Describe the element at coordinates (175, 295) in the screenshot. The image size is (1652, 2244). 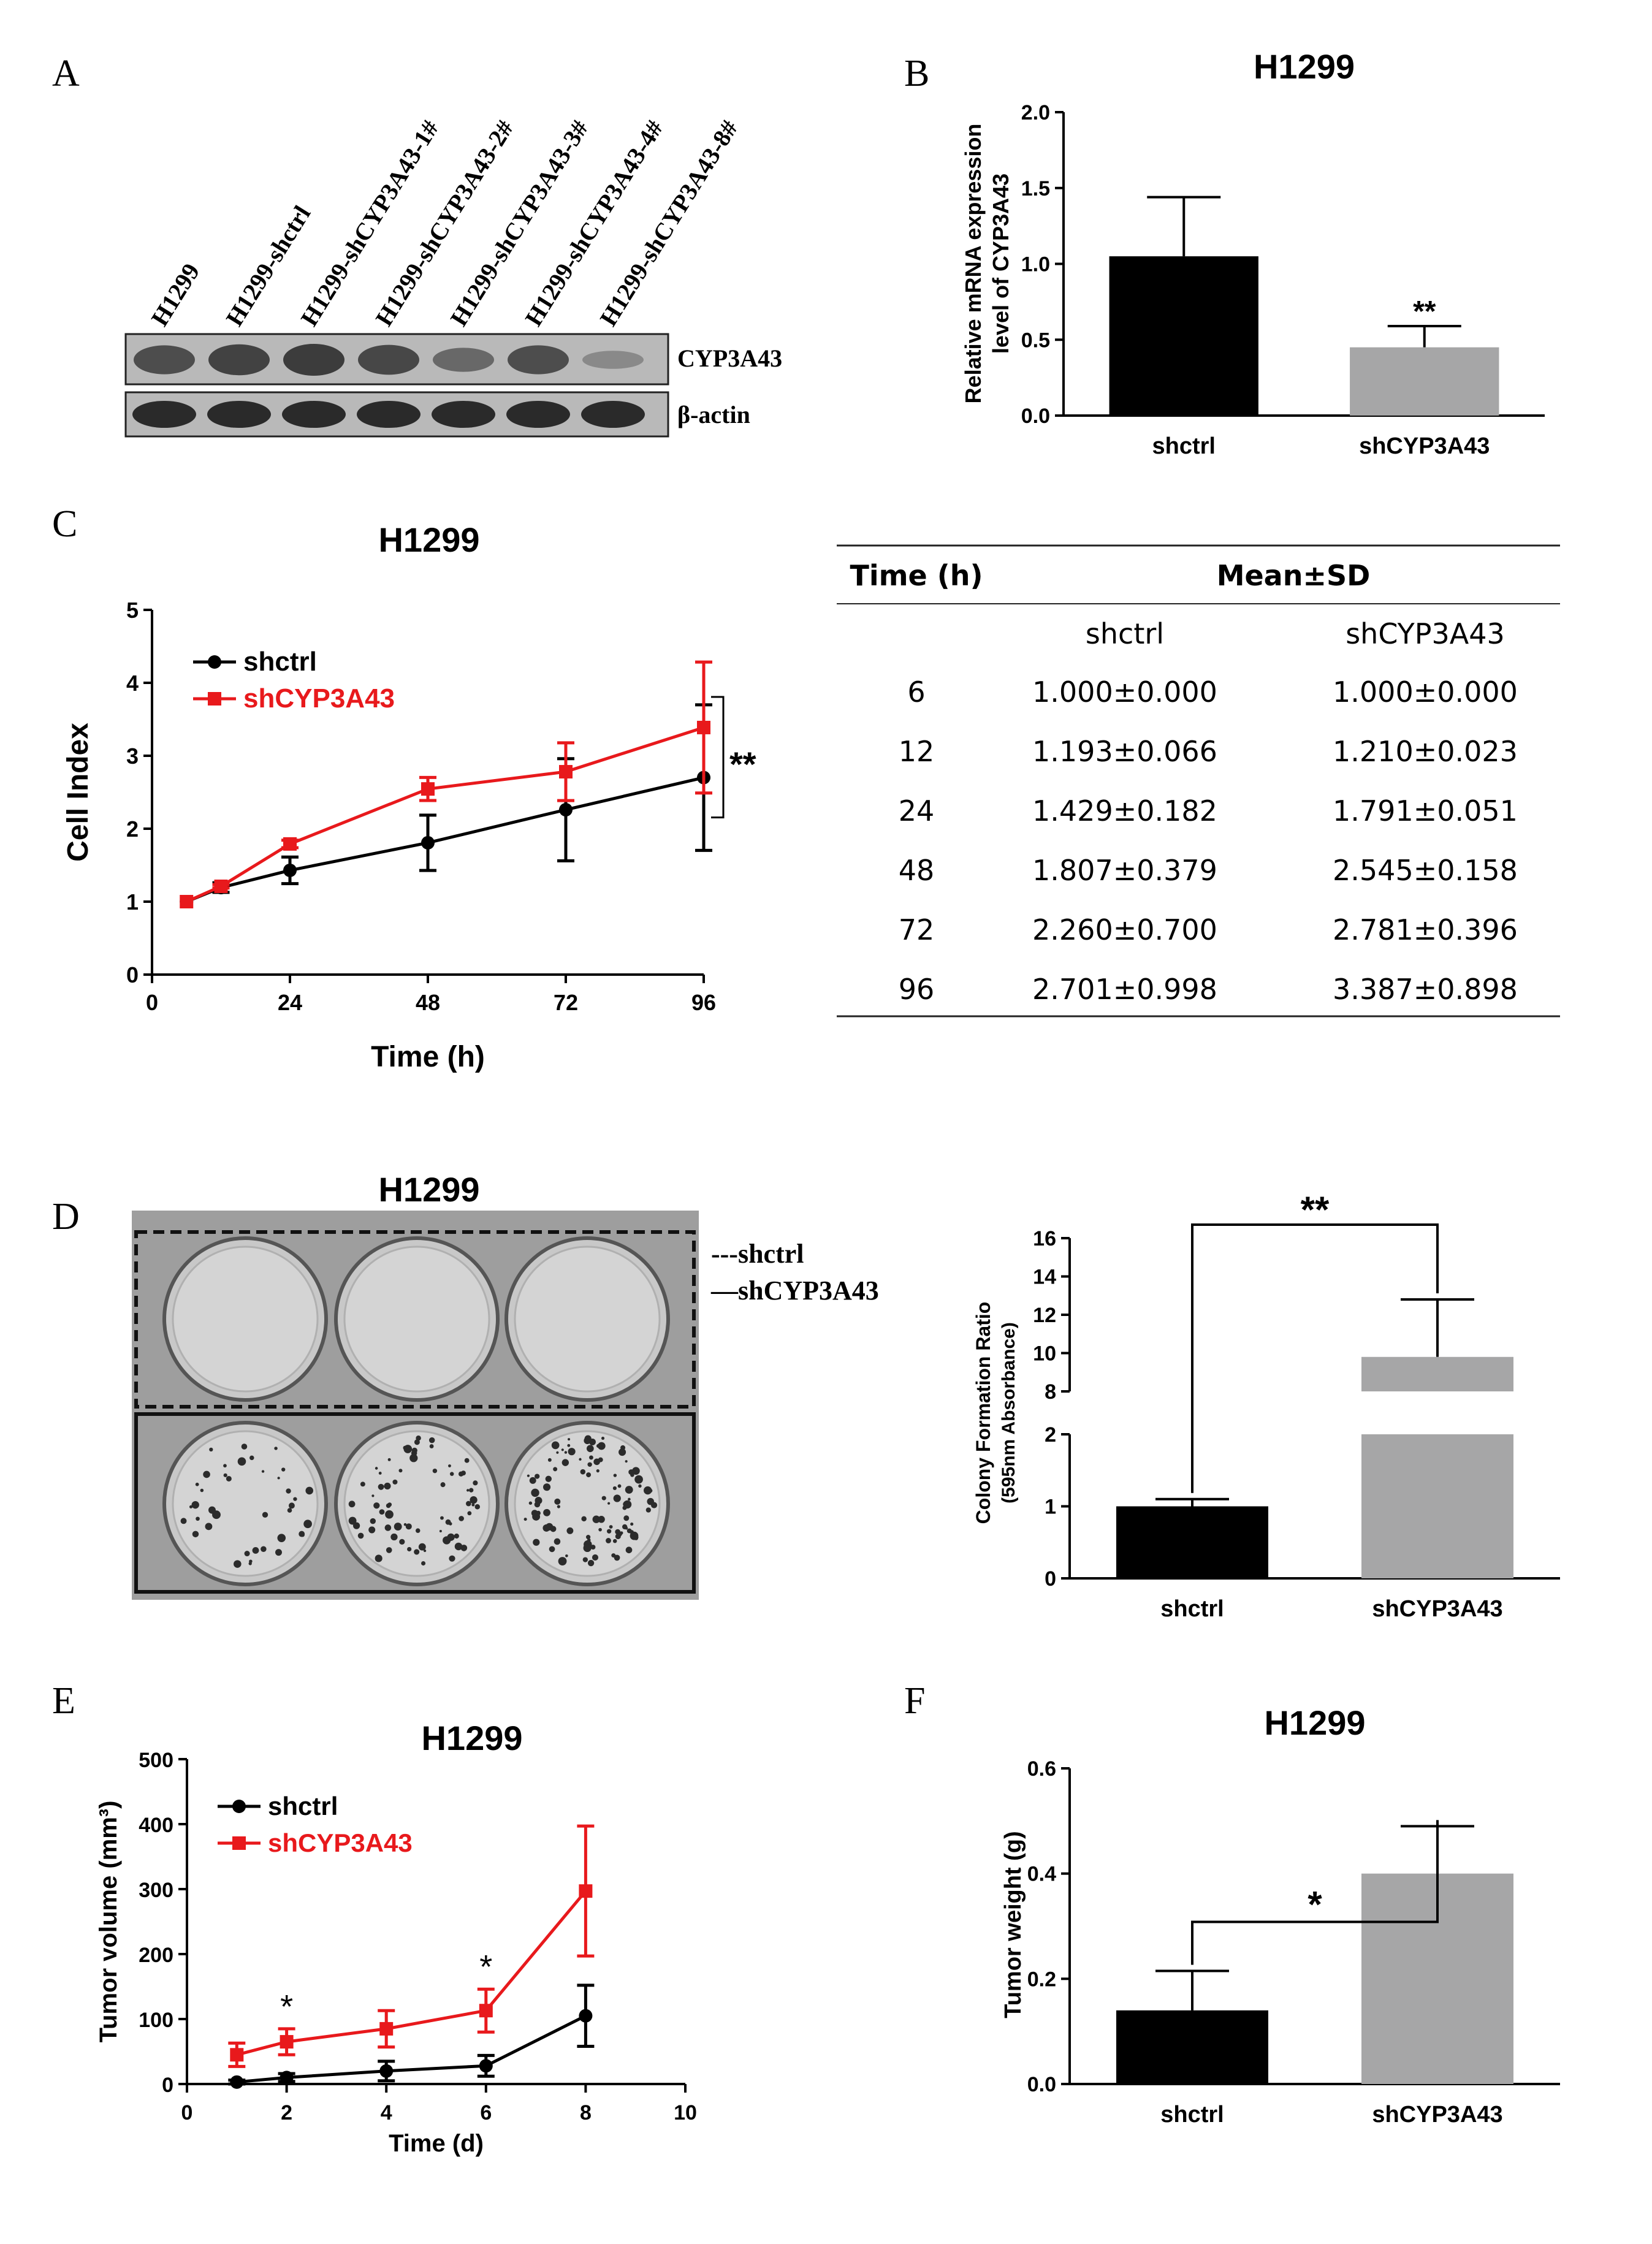
I see `blot-lane-label: H1299` at that location.